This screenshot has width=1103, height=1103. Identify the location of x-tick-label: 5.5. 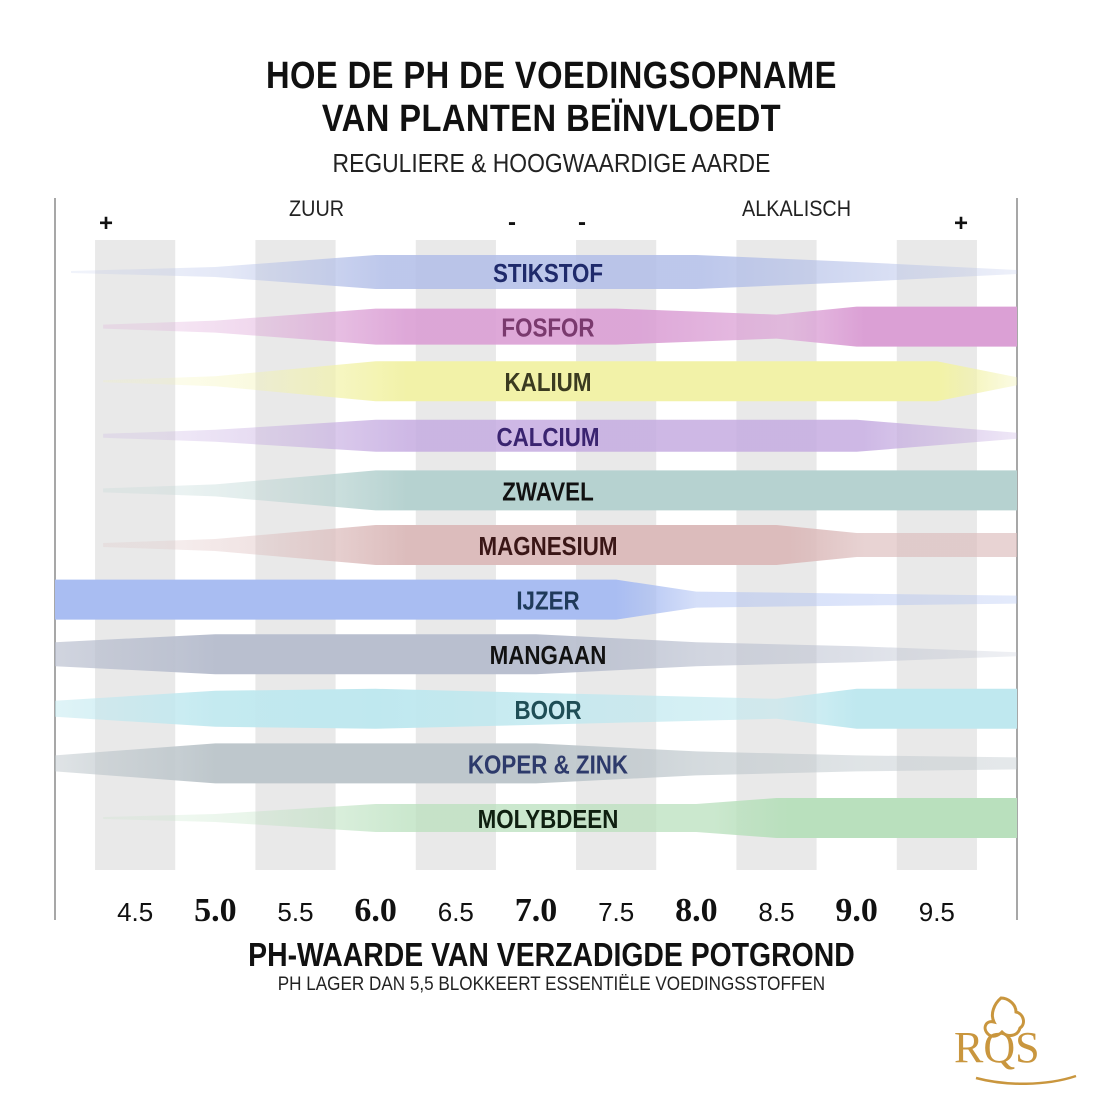
(295, 912).